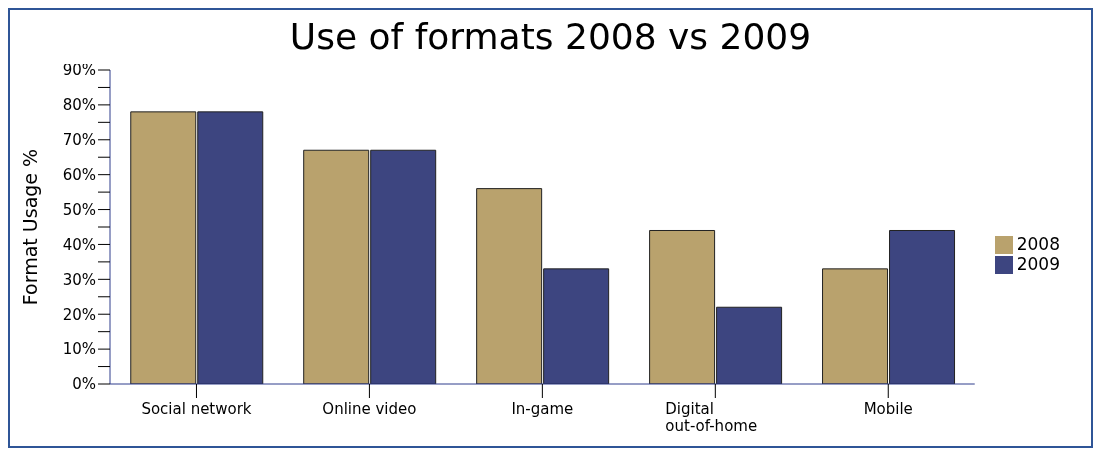 The image size is (1105, 462). Describe the element at coordinates (29, 227) in the screenshot. I see `y-axis-title: Format Usage %` at that location.